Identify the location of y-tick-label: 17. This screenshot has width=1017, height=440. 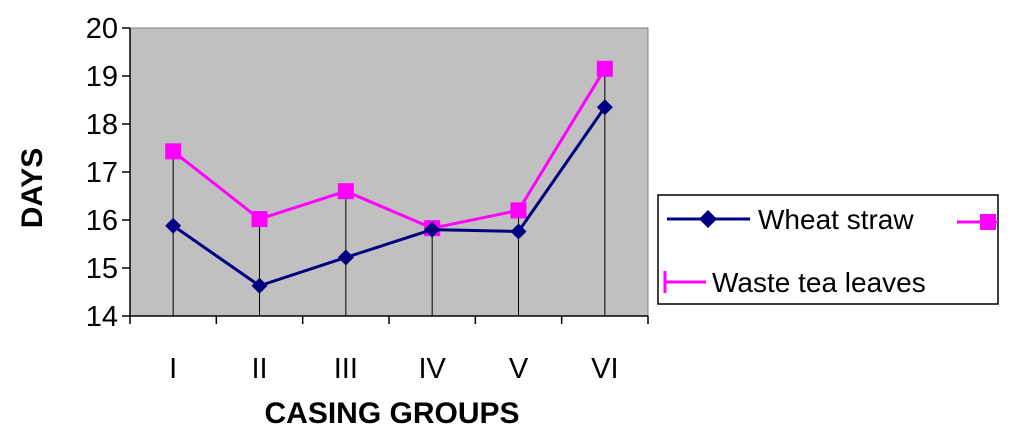
(102, 173).